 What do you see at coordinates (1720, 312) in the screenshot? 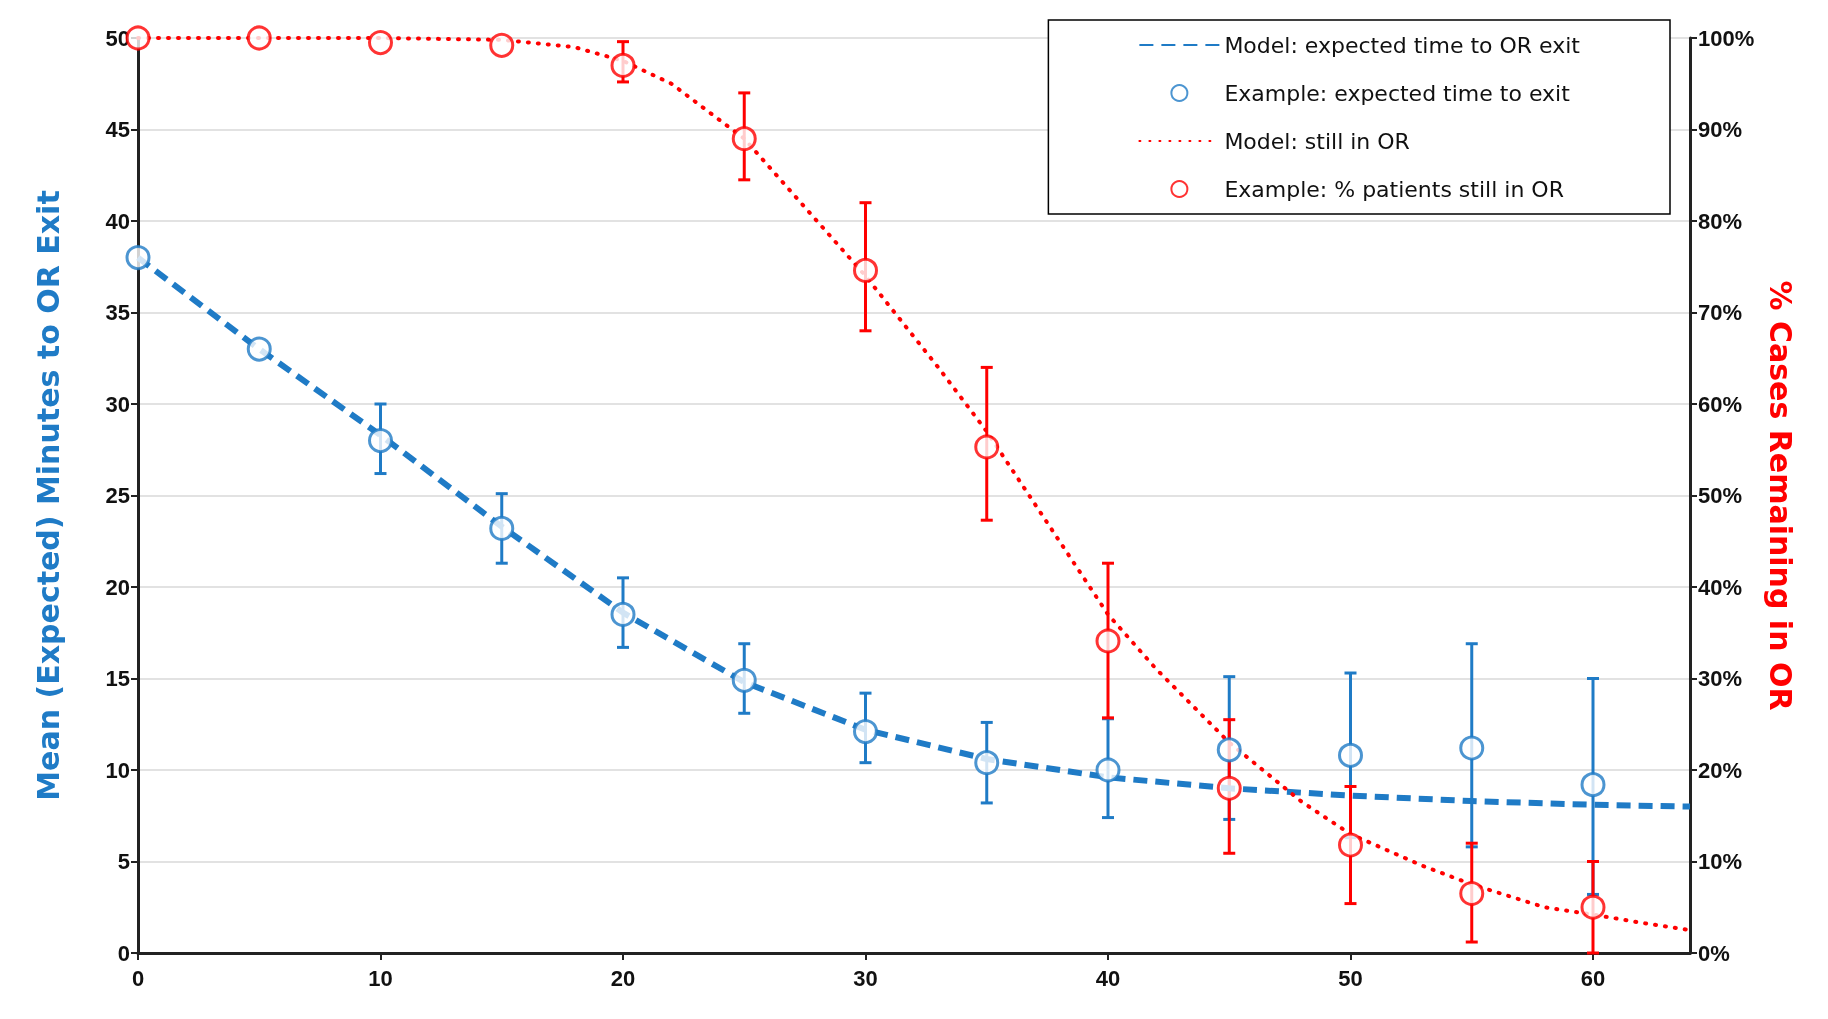
I see `y2-tick-label: 70%` at bounding box center [1720, 312].